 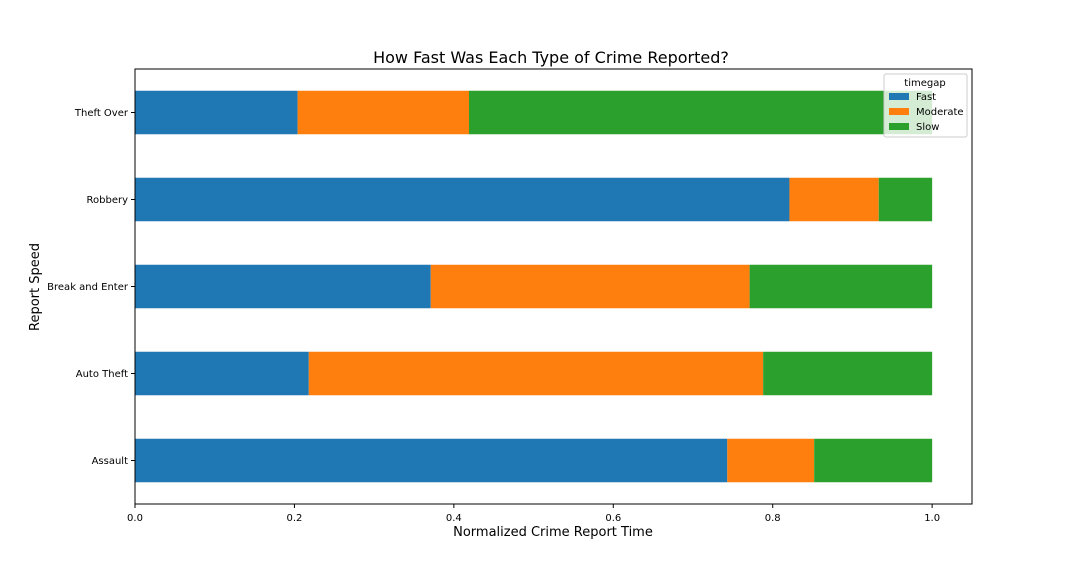 What do you see at coordinates (533, 514) in the screenshot?
I see `x-axis-ticks: 0.0 0.2 0.4 0.6 0.8 1.0` at bounding box center [533, 514].